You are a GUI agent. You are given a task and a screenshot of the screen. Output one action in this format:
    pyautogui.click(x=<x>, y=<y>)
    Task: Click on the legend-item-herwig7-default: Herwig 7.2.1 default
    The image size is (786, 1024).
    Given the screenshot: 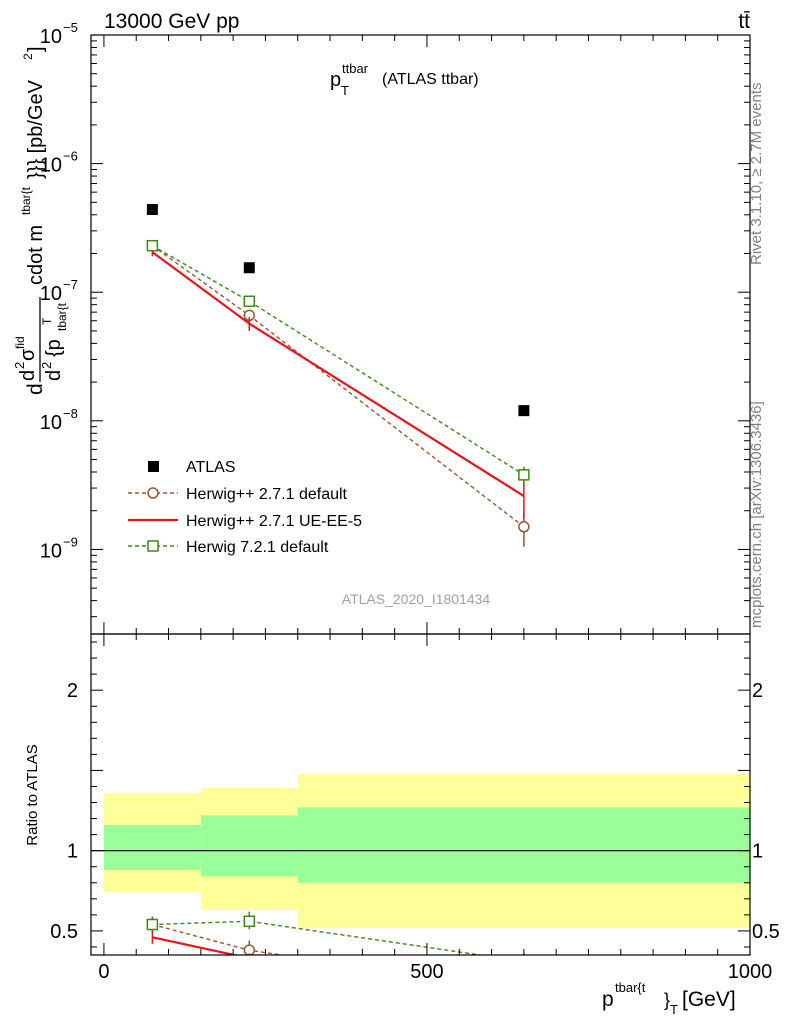 What is the action you would take?
    pyautogui.click(x=228, y=547)
    